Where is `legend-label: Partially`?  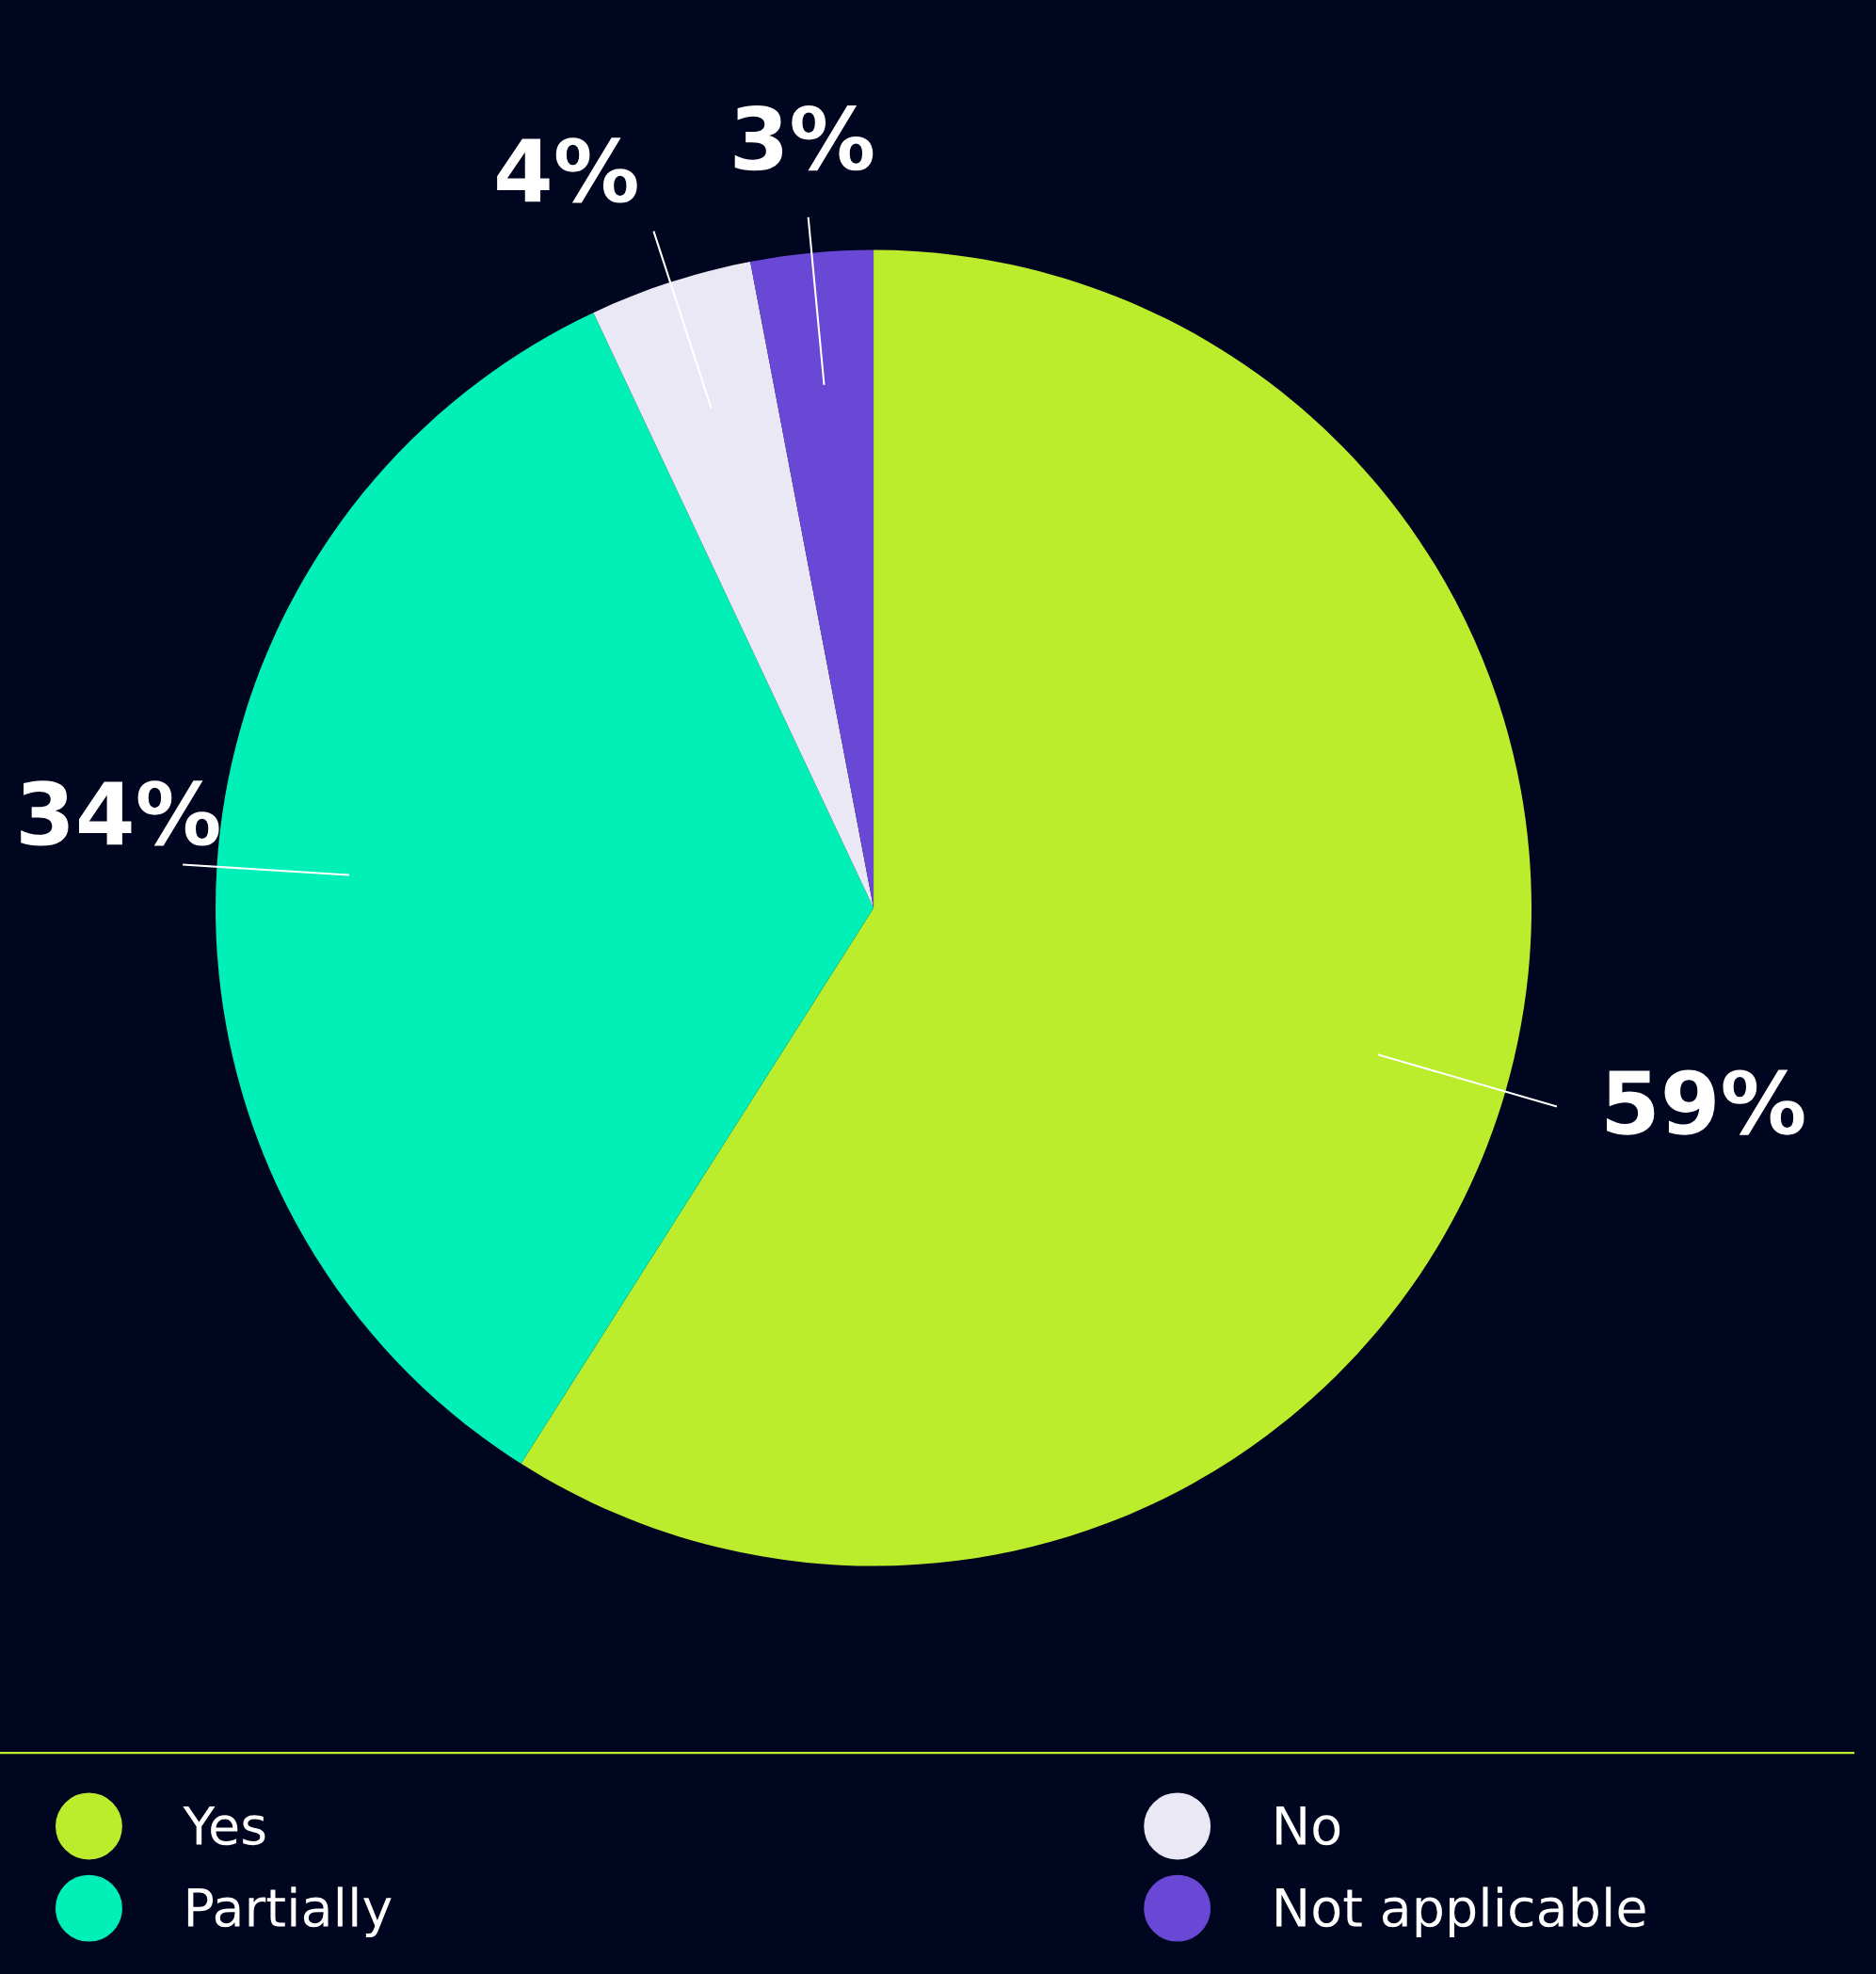
legend-label: Partially is located at coordinates (289, 1912).